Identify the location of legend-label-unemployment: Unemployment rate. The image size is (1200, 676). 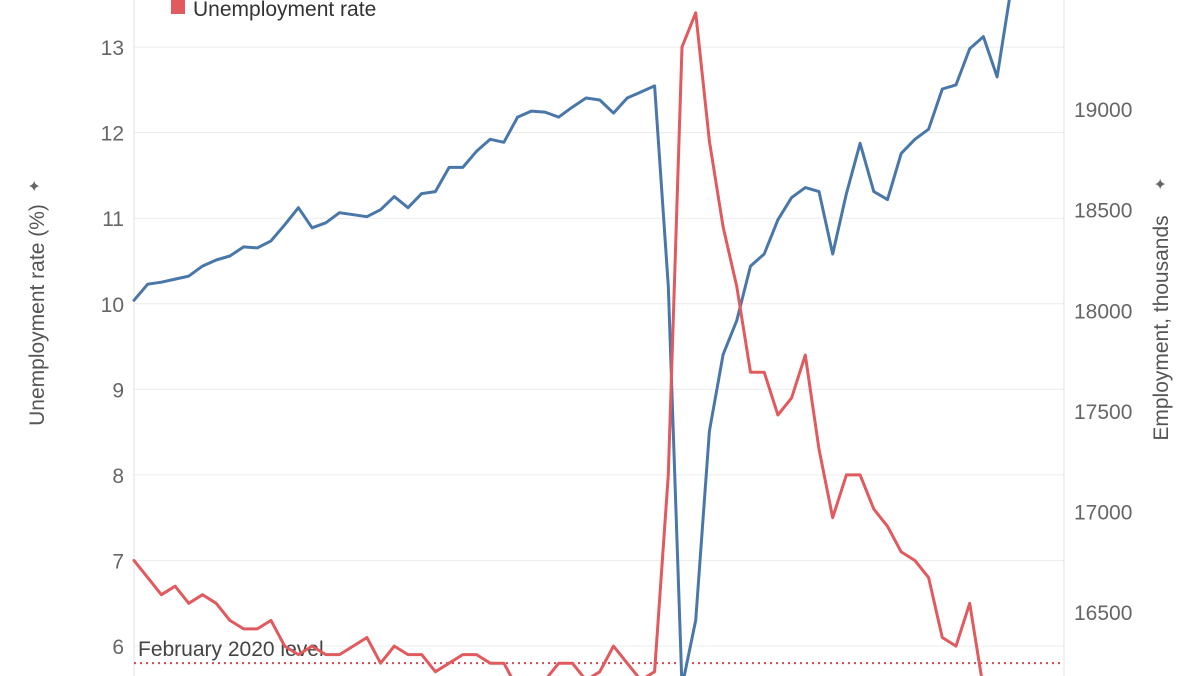
(284, 10).